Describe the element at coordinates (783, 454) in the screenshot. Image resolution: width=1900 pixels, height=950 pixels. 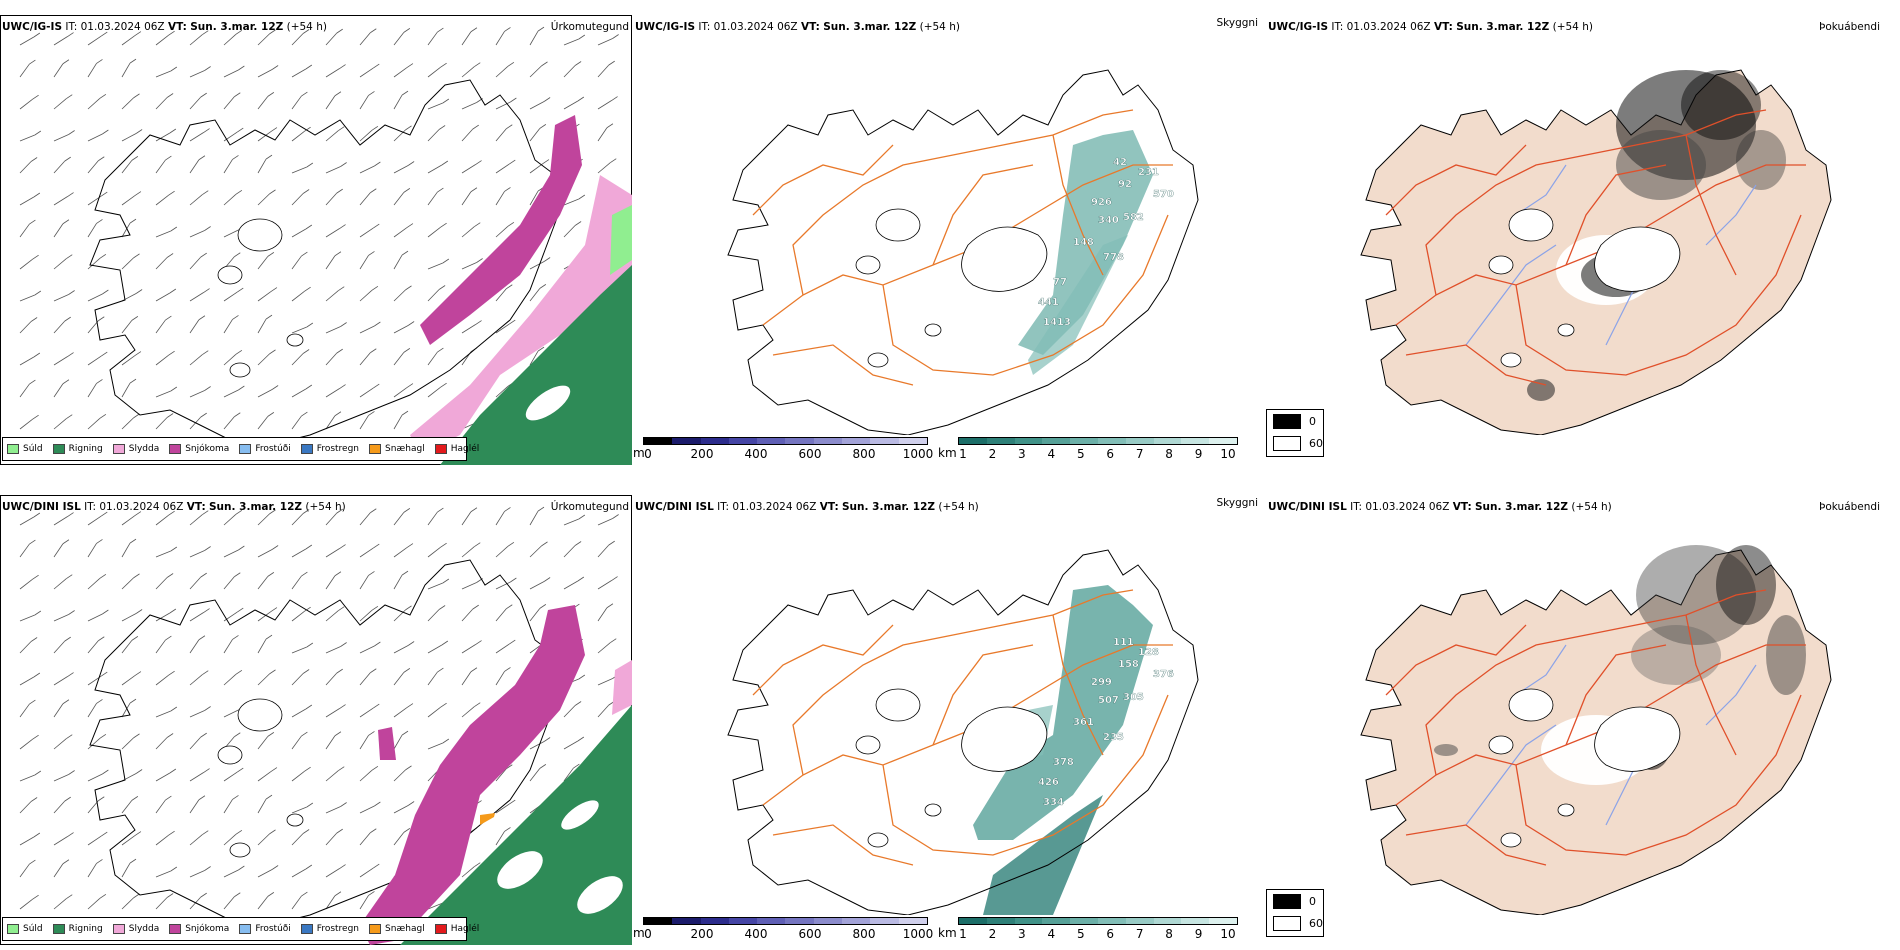
I see `colorbar-m-ticks: 0 200 400 600 800 1000` at that location.